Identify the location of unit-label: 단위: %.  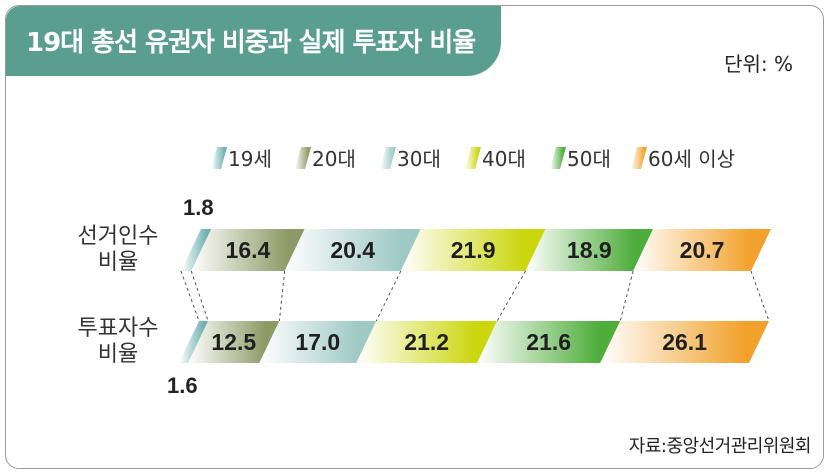
(758, 64).